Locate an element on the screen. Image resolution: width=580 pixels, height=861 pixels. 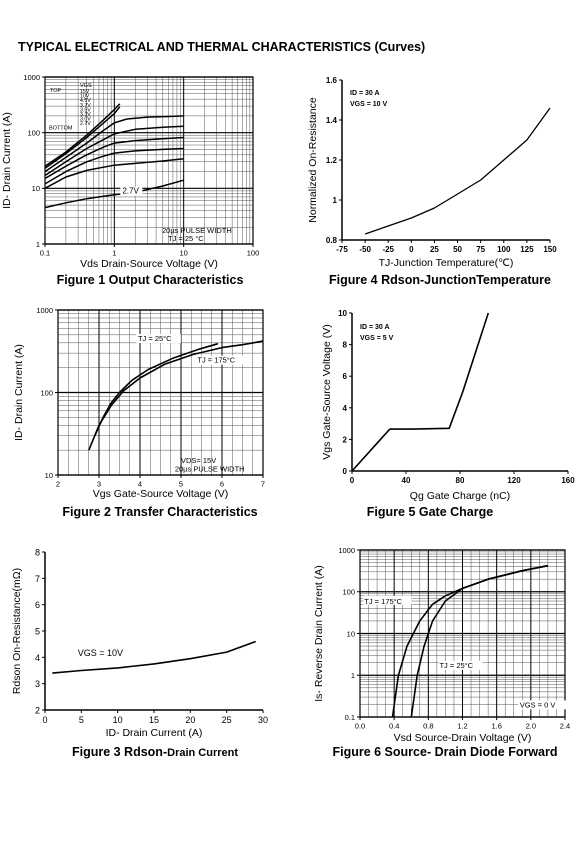
x-tick-label: 2.4 is located at coordinates (565, 726).